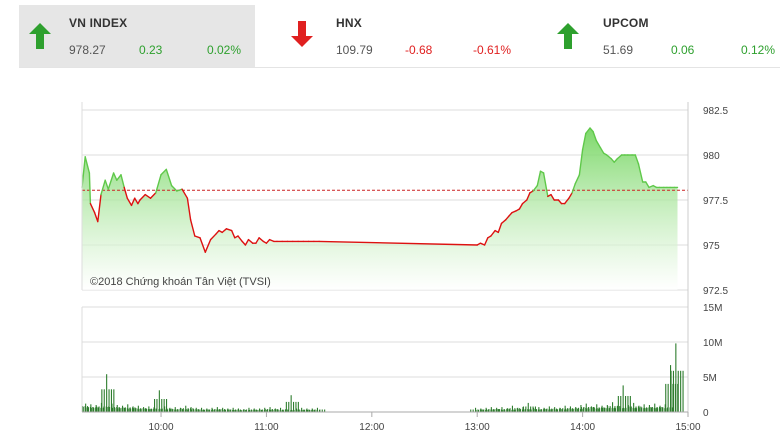 This screenshot has width=780, height=441. What do you see at coordinates (399, 67) in the screenshot?
I see `header-divider` at bounding box center [399, 67].